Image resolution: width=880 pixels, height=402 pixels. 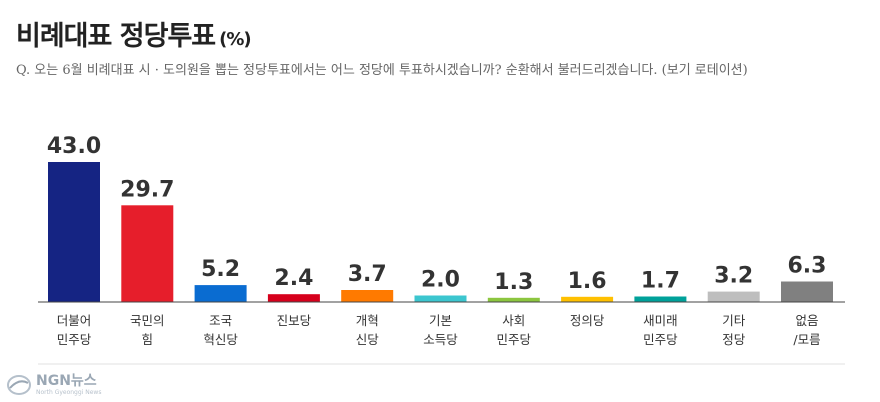 What do you see at coordinates (806, 339) in the screenshot?
I see `category-label-line: /모름` at bounding box center [806, 339].